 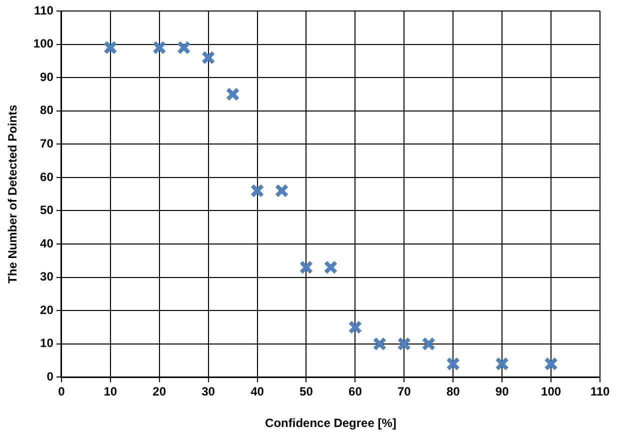 What do you see at coordinates (47, 343) in the screenshot?
I see `y-tick-label: 10` at bounding box center [47, 343].